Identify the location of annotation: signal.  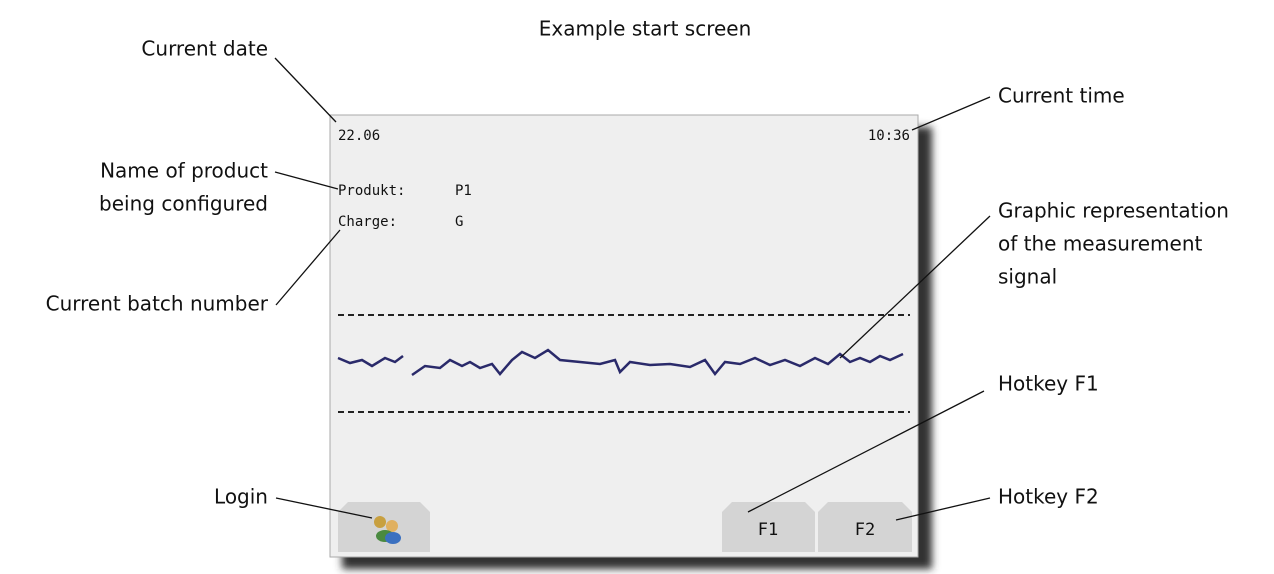
(1027, 277).